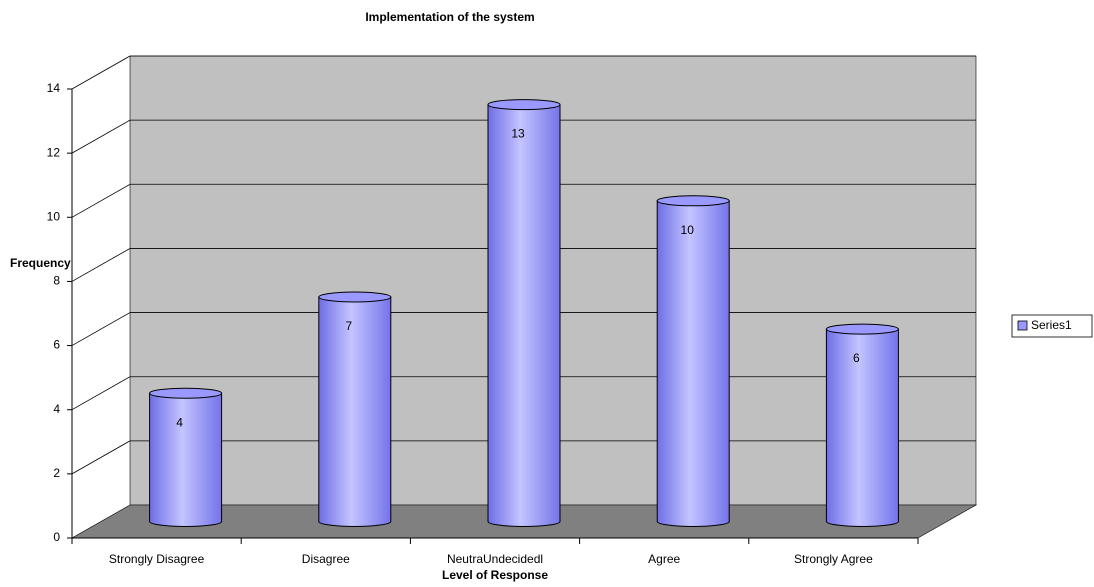 The width and height of the screenshot is (1094, 587). I want to click on legend-label: Series1, so click(1051, 325).